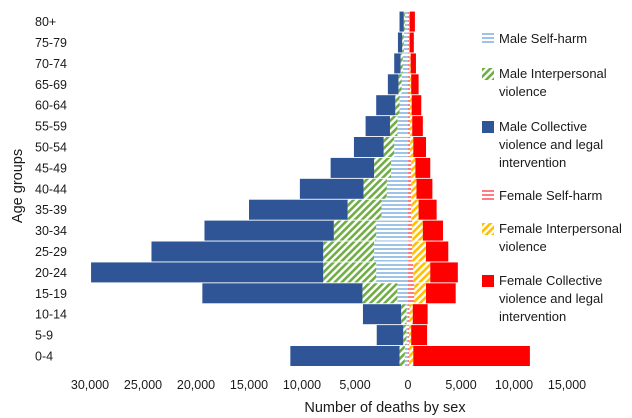  What do you see at coordinates (44, 357) in the screenshot?
I see `y-tick-label-0-4: 0-4` at bounding box center [44, 357].